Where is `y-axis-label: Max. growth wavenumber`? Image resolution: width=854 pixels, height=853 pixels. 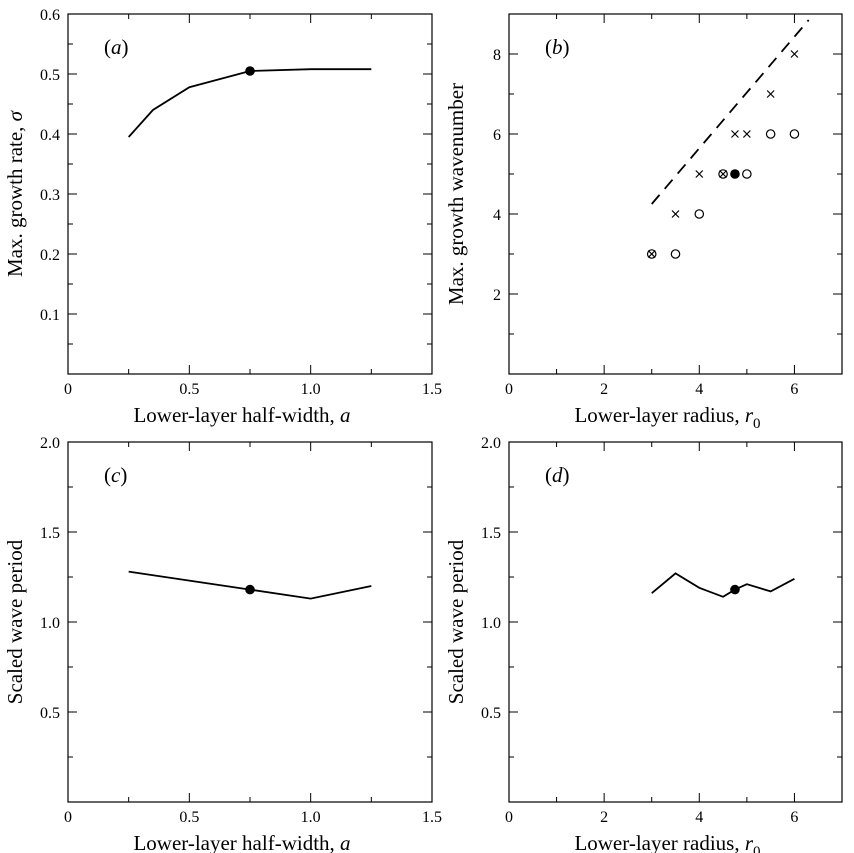 y-axis-label: Max. growth wavenumber is located at coordinates (456, 194).